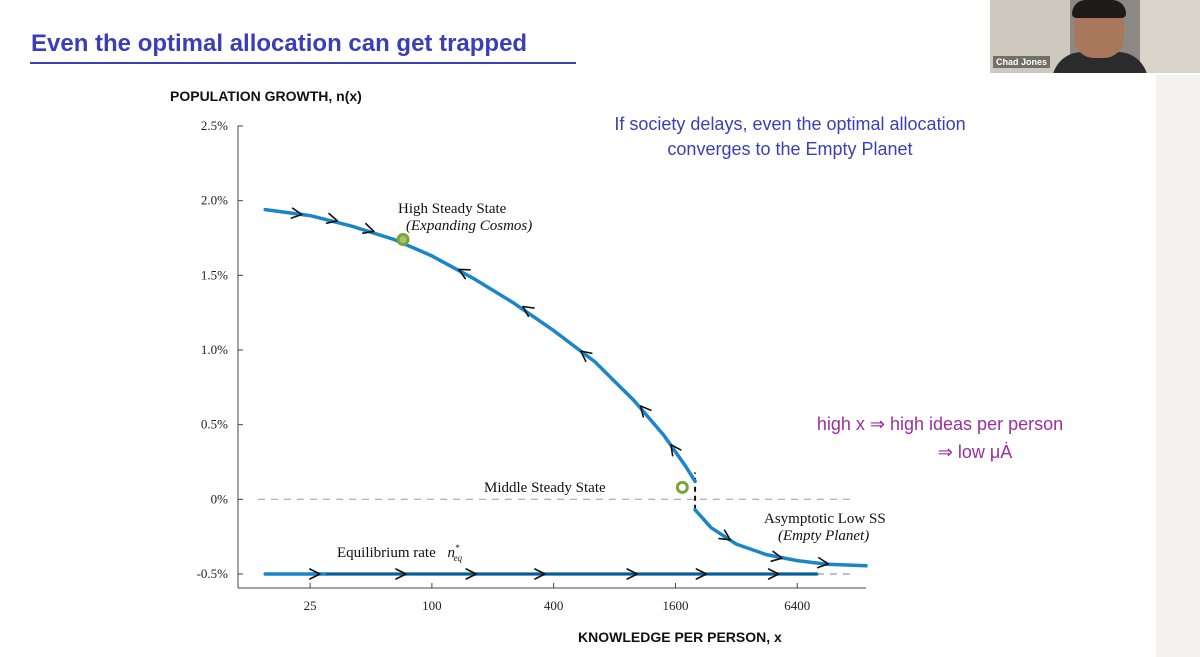 The image size is (1200, 657). I want to click on low-steady-state-label: Asymptotic Low SS (Empty Planet), so click(825, 528).